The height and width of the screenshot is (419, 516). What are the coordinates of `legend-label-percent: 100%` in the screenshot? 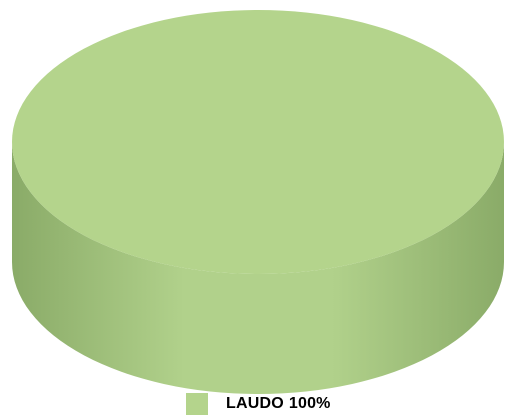 It's located at (309, 403).